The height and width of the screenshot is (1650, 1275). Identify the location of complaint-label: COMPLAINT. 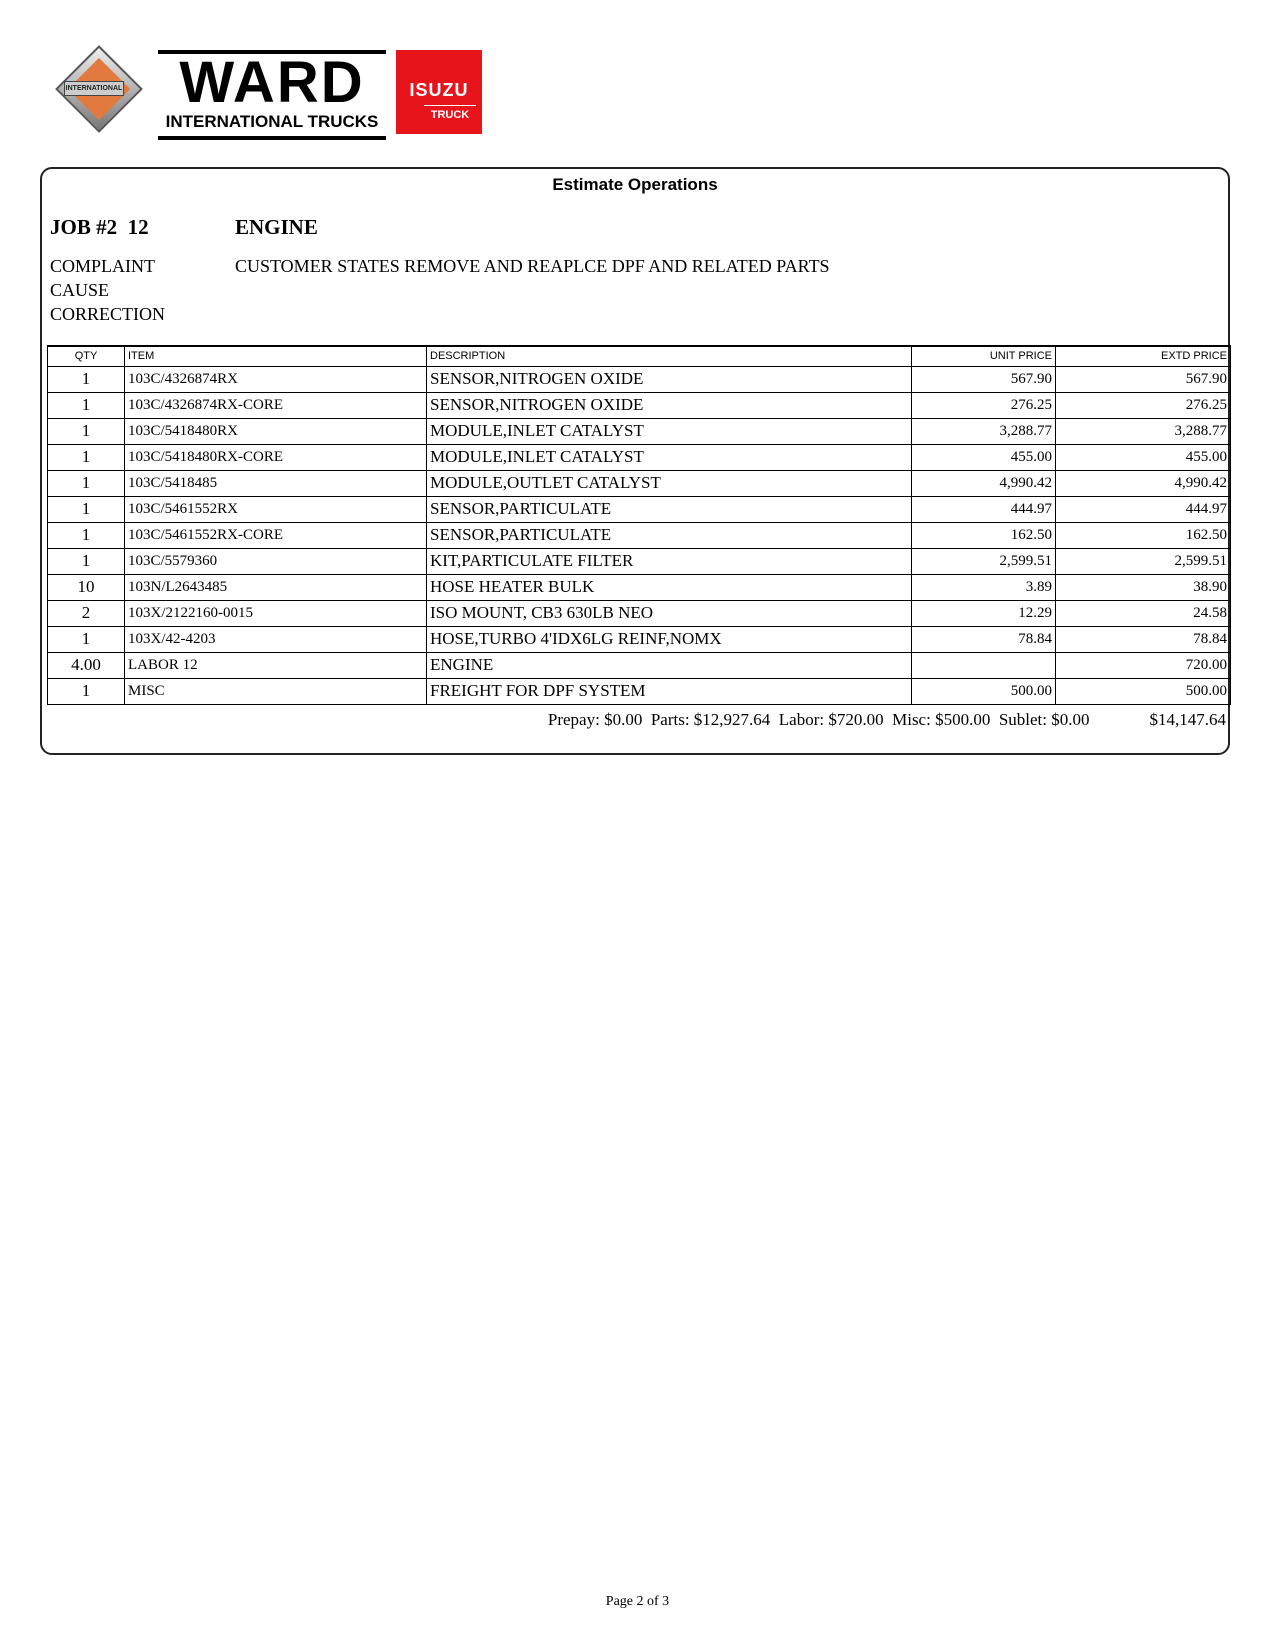
(103, 266).